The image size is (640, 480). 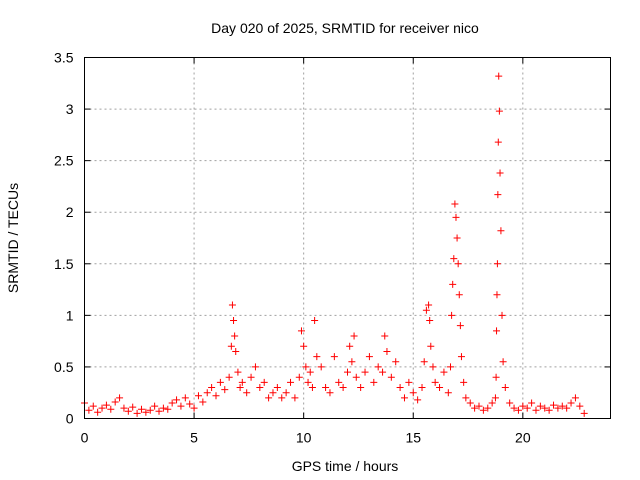 I want to click on y-tick-label: 1.5, so click(x=64, y=264).